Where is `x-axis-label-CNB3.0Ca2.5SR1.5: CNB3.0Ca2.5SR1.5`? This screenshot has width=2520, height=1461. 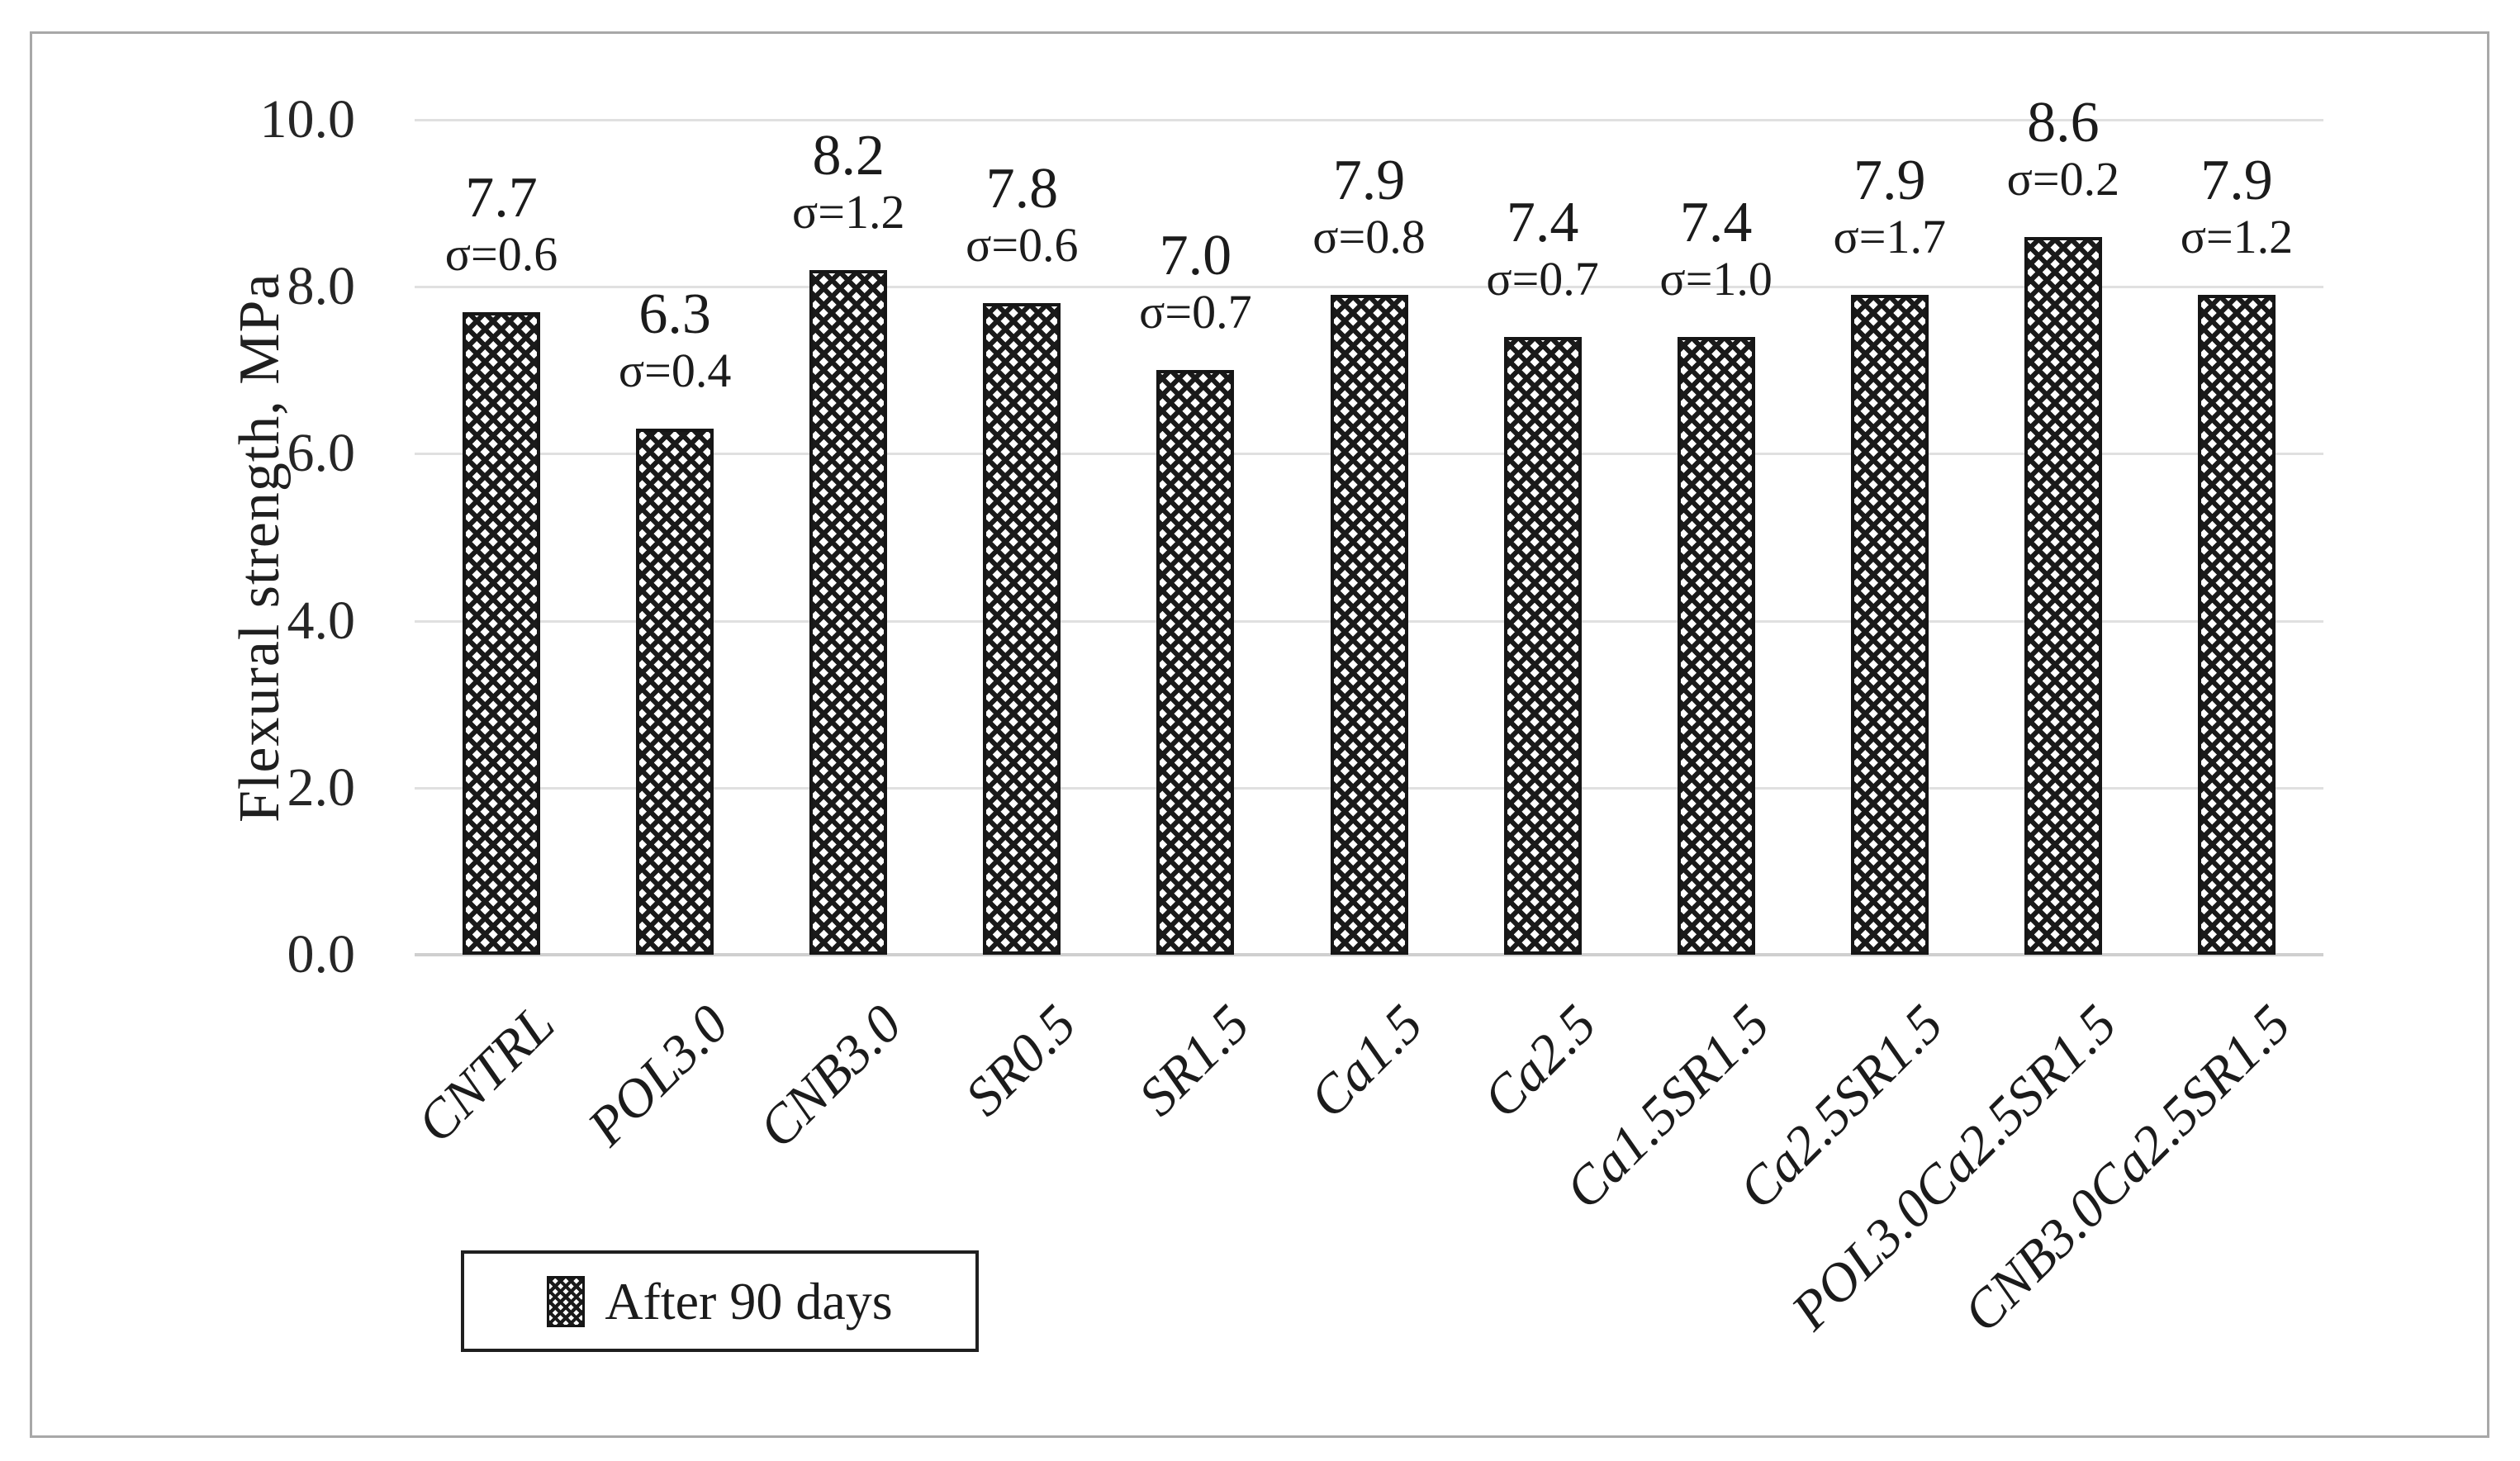
x-axis-label-CNB3.0Ca2.5SR1.5: CNB3.0Ca2.5SR1.5 is located at coordinates (2127, 1169).